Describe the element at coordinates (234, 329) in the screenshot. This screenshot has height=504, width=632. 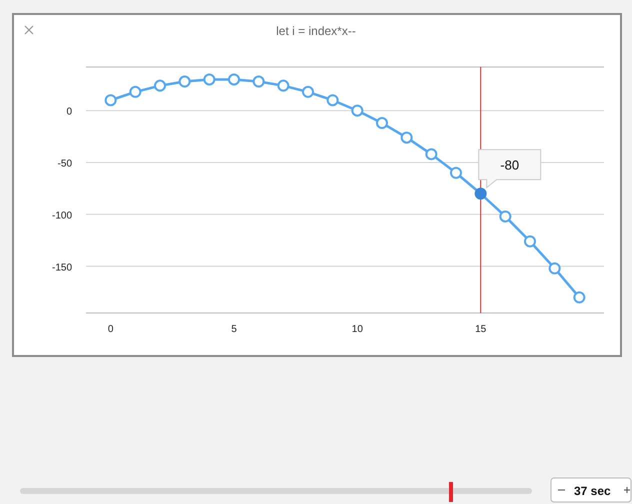
I see `x-tick-label: 5` at that location.